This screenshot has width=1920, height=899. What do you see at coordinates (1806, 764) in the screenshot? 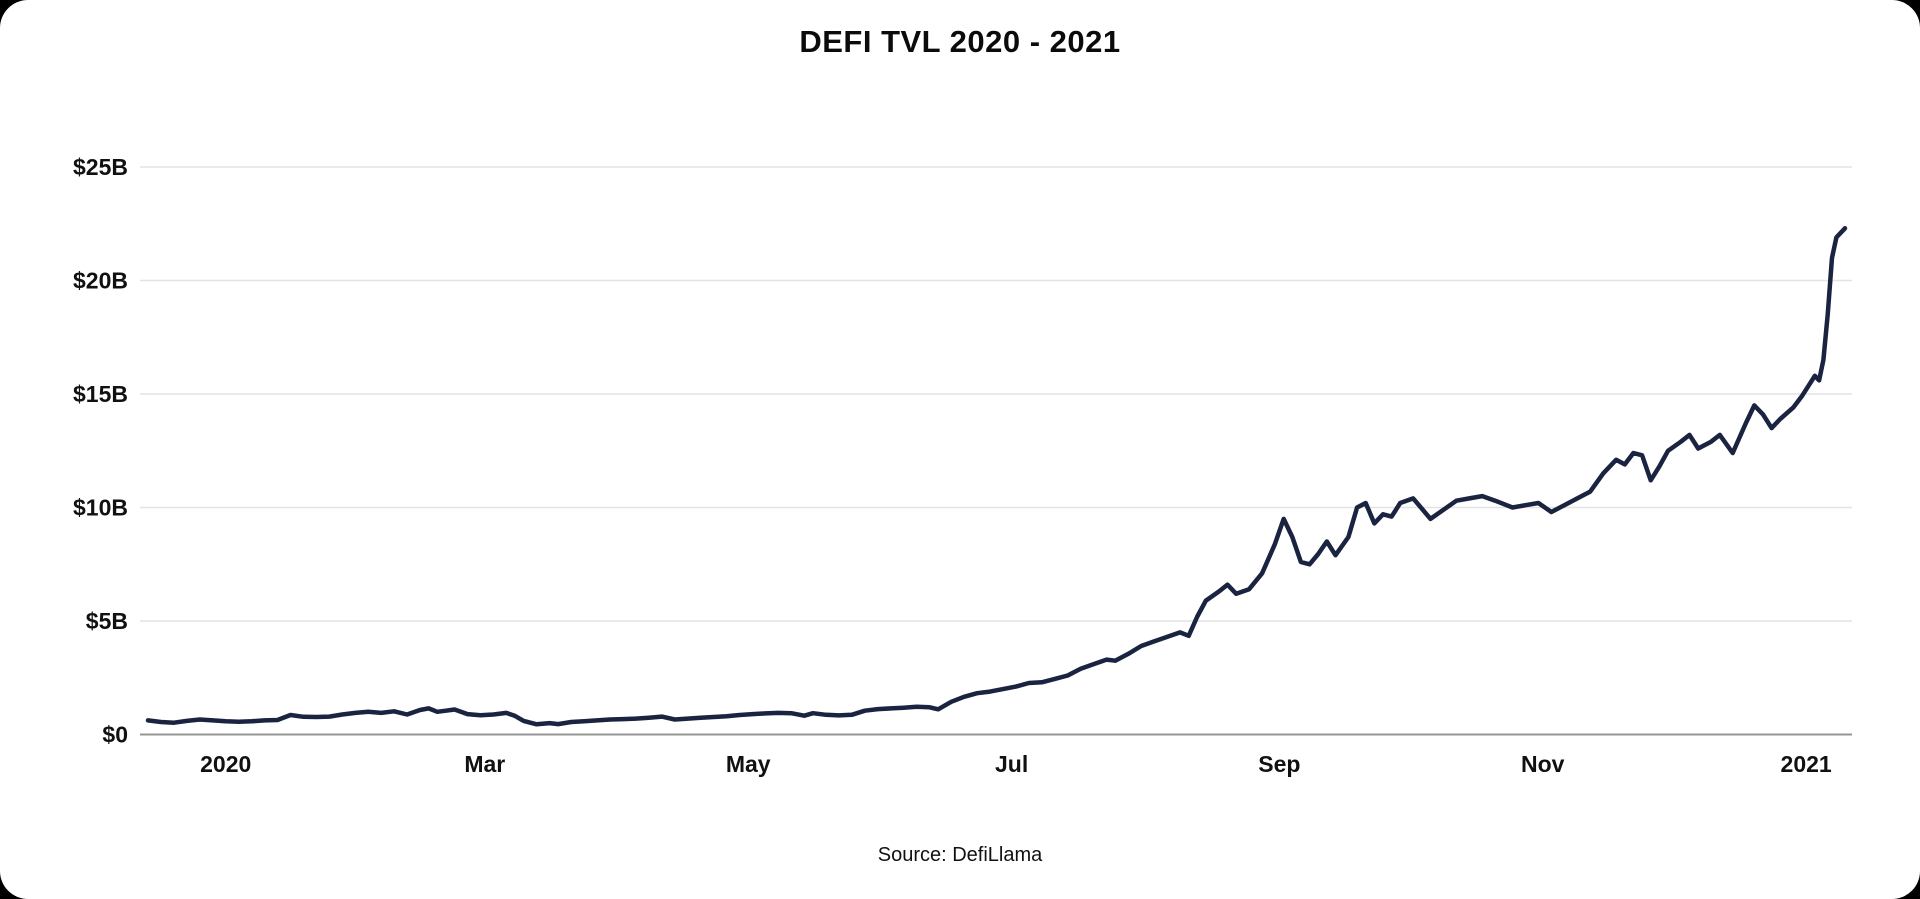
I see `x-axis-tick-label: 2021` at bounding box center [1806, 764].